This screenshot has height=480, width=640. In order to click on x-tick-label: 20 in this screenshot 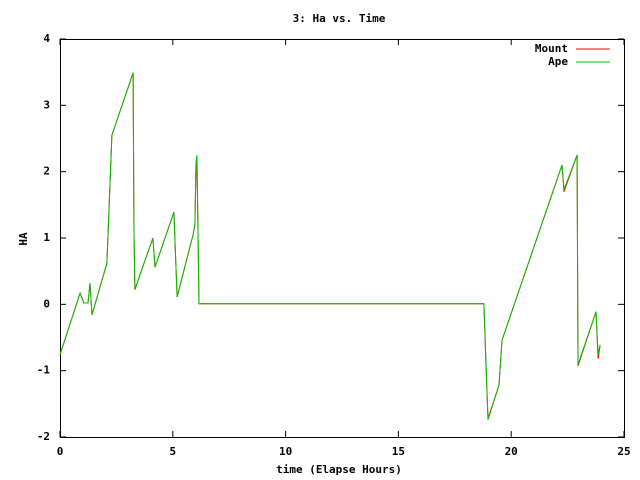, I will do `click(511, 451)`.